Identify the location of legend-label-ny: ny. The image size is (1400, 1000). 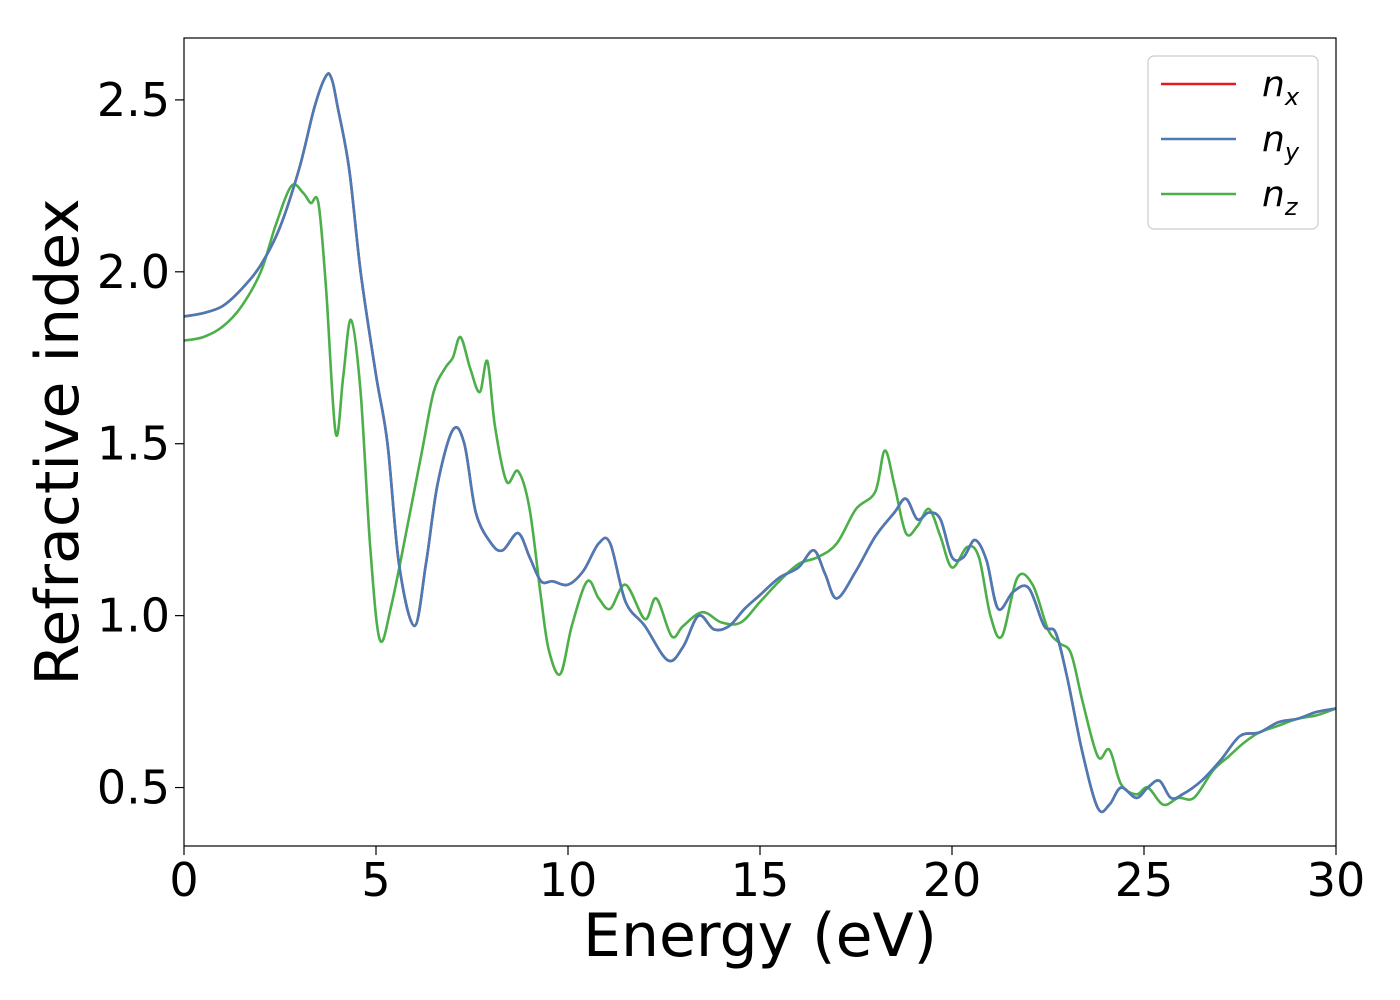
(1281, 142).